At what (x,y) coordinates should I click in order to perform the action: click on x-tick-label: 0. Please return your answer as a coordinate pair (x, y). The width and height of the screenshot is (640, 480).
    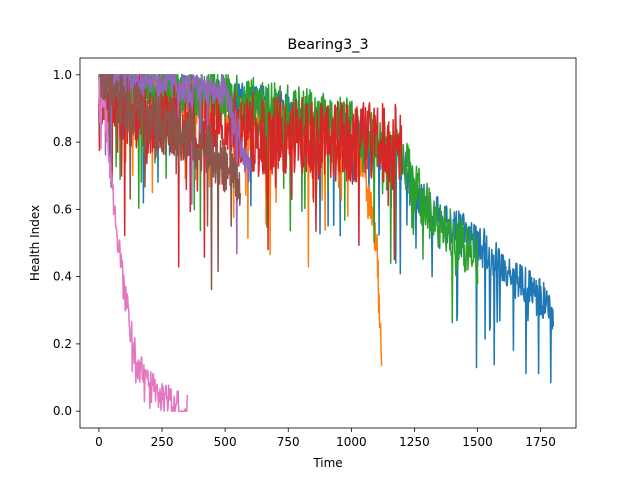
    Looking at the image, I should click on (99, 442).